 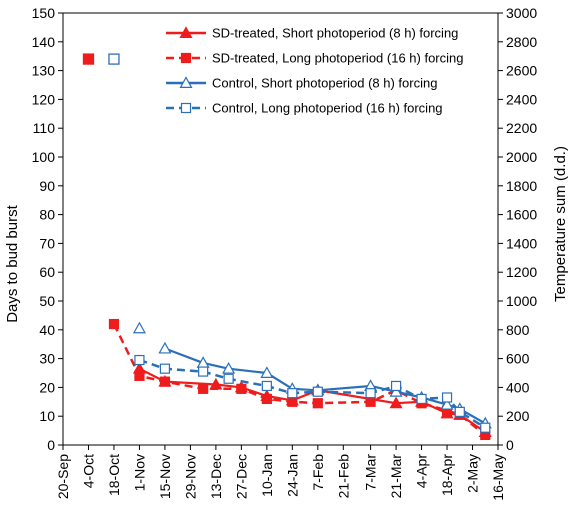 I want to click on x-tick-label: 27-Dec, so click(x=241, y=476).